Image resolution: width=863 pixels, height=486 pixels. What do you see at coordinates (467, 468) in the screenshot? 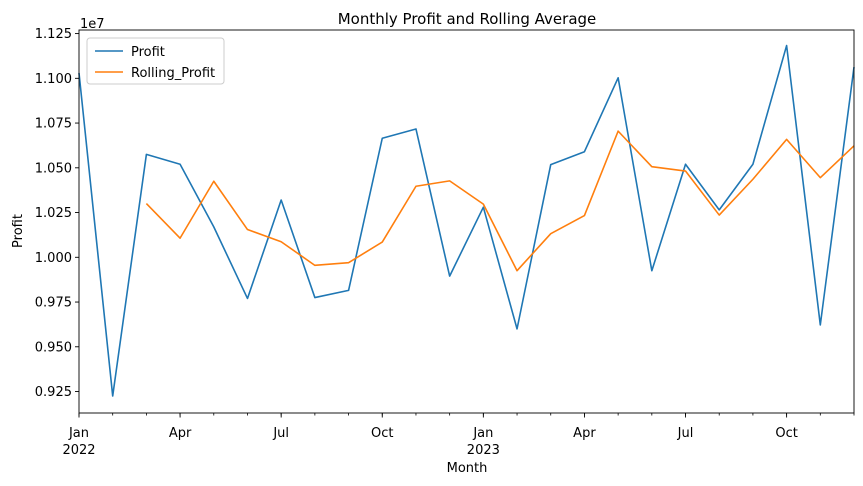
I see `x-axis-label: Month` at bounding box center [467, 468].